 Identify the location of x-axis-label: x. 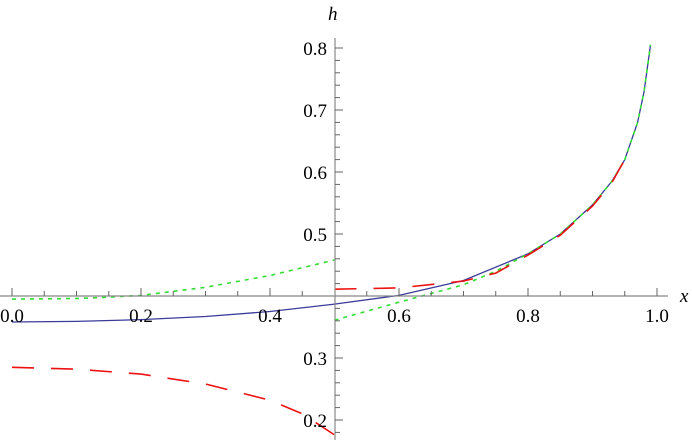
(684, 296).